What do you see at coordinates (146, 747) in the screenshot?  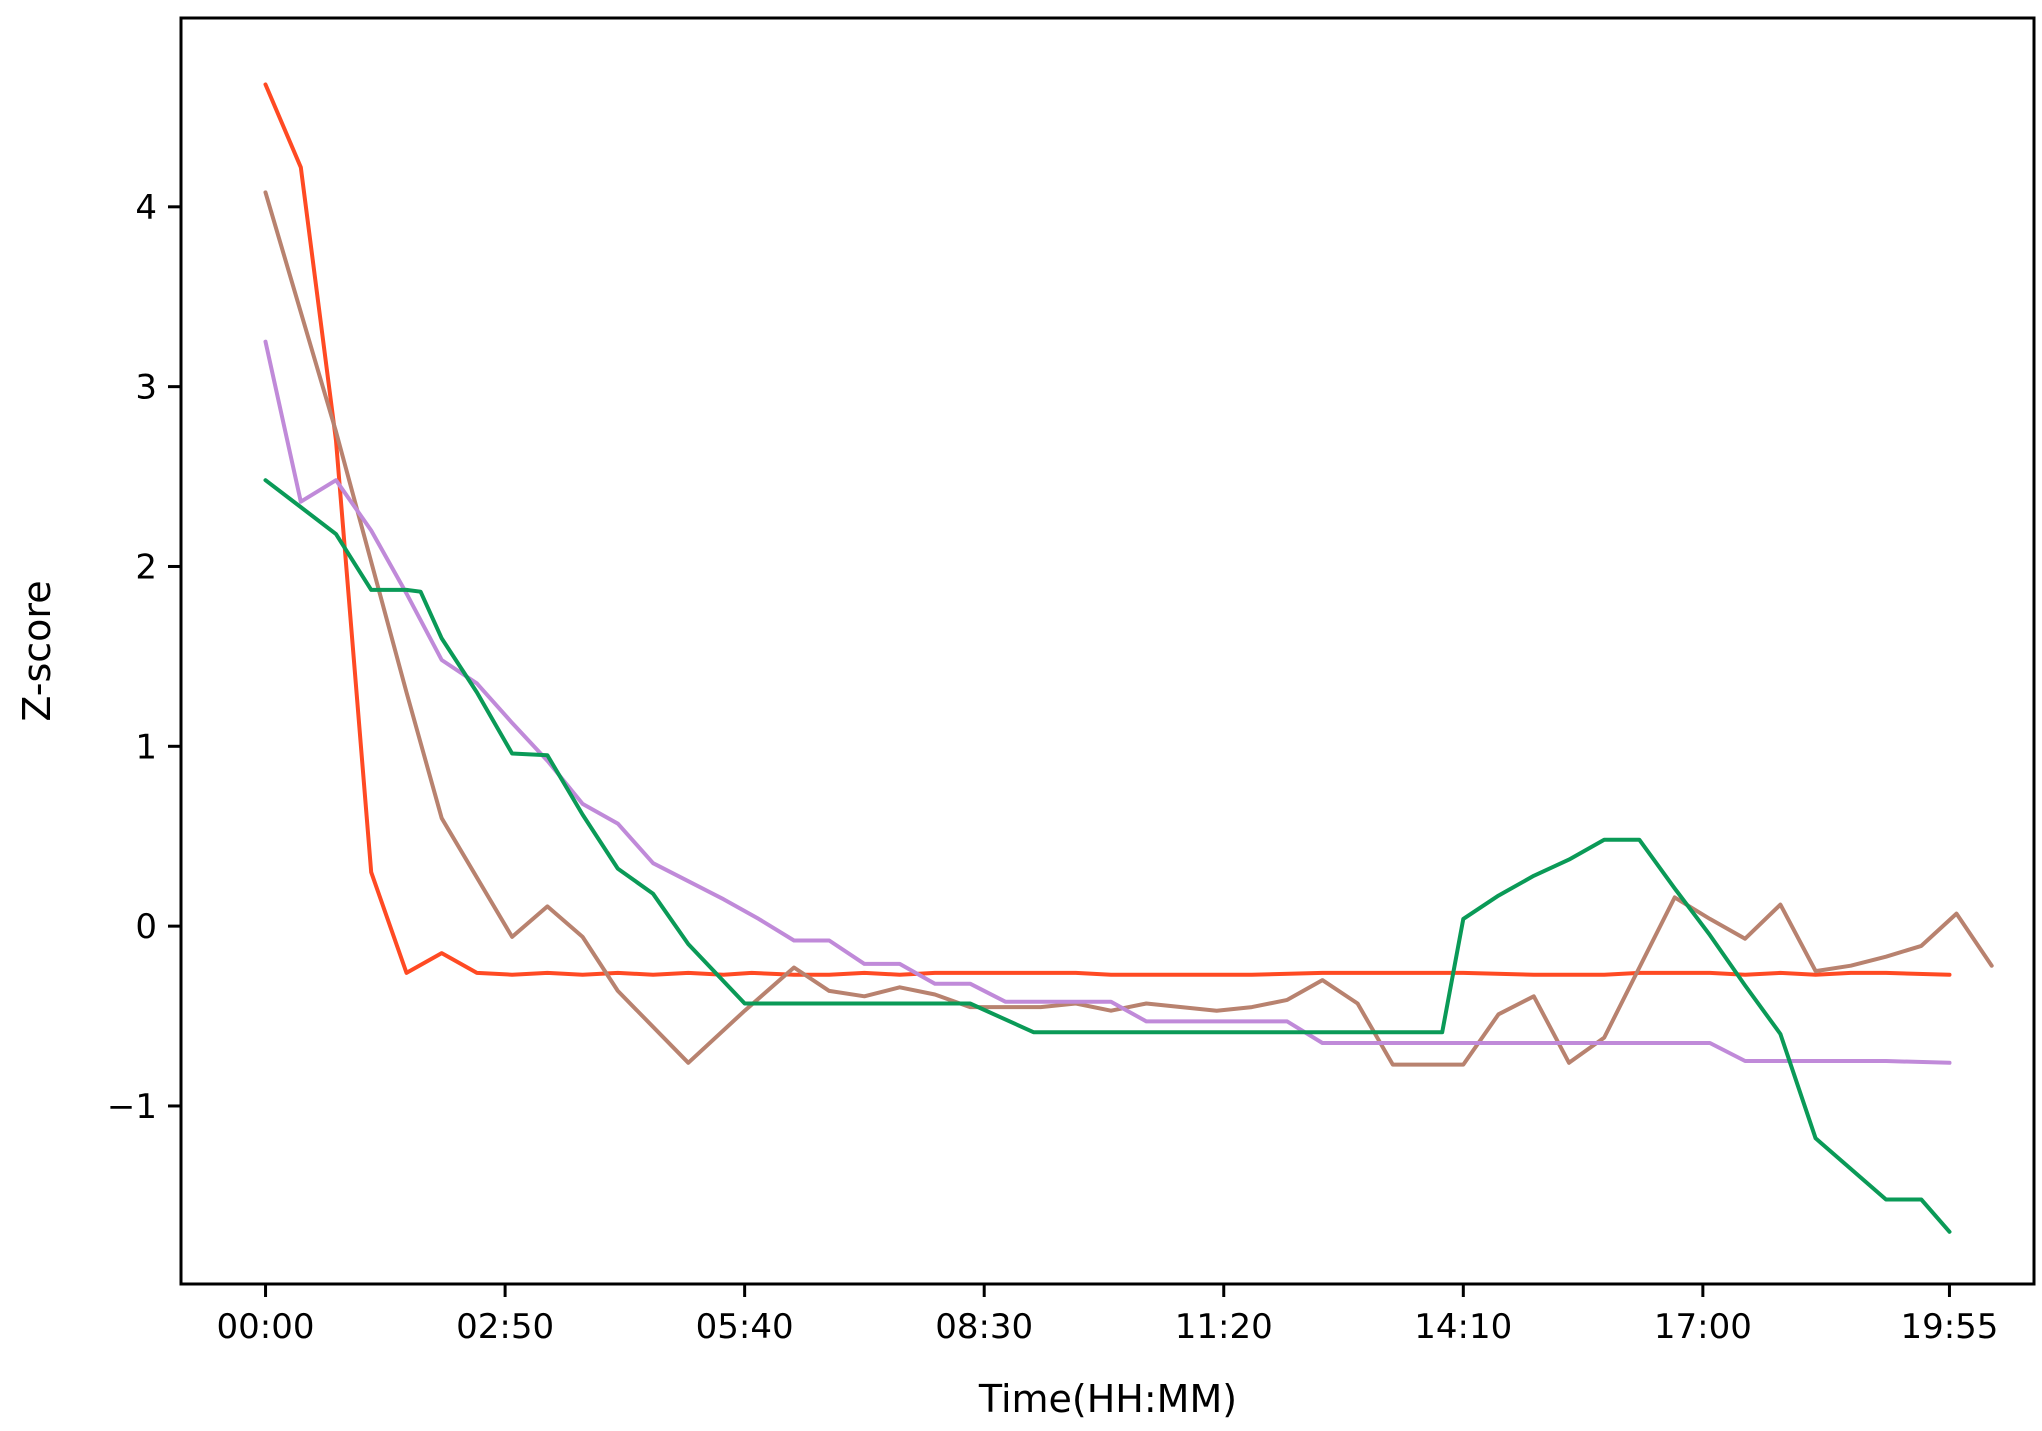 I see `y-tick-label: 1` at bounding box center [146, 747].